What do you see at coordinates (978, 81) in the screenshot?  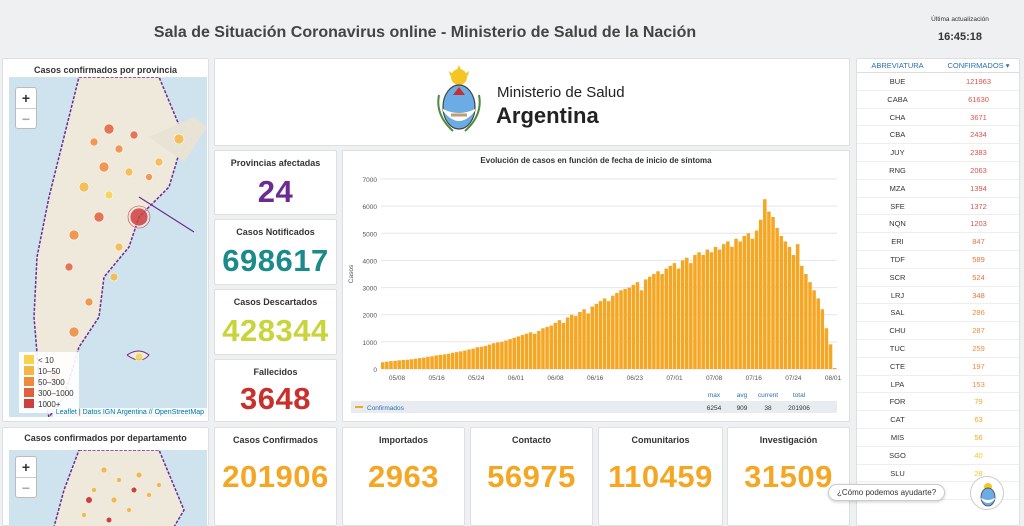 I see `row-confirmed: 121963` at bounding box center [978, 81].